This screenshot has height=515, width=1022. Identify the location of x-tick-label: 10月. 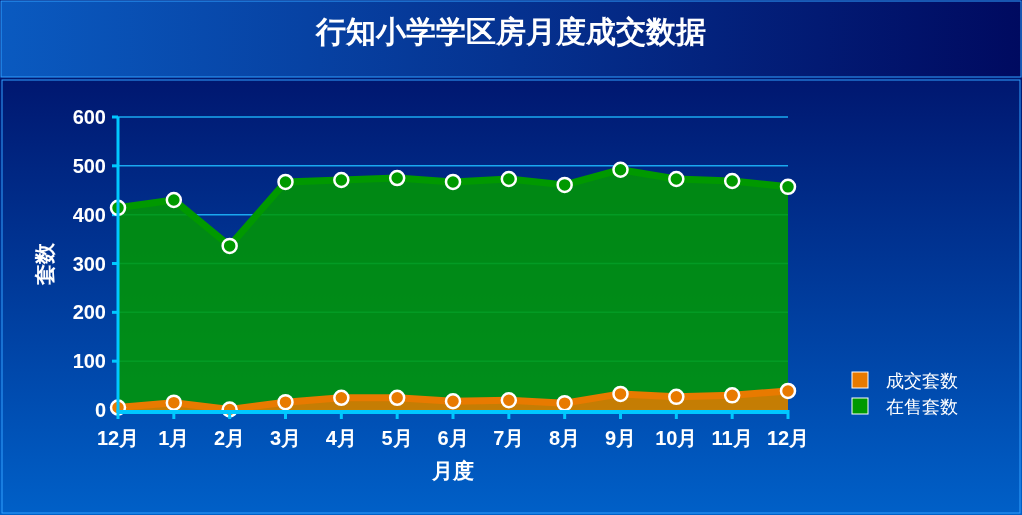
(676, 438).